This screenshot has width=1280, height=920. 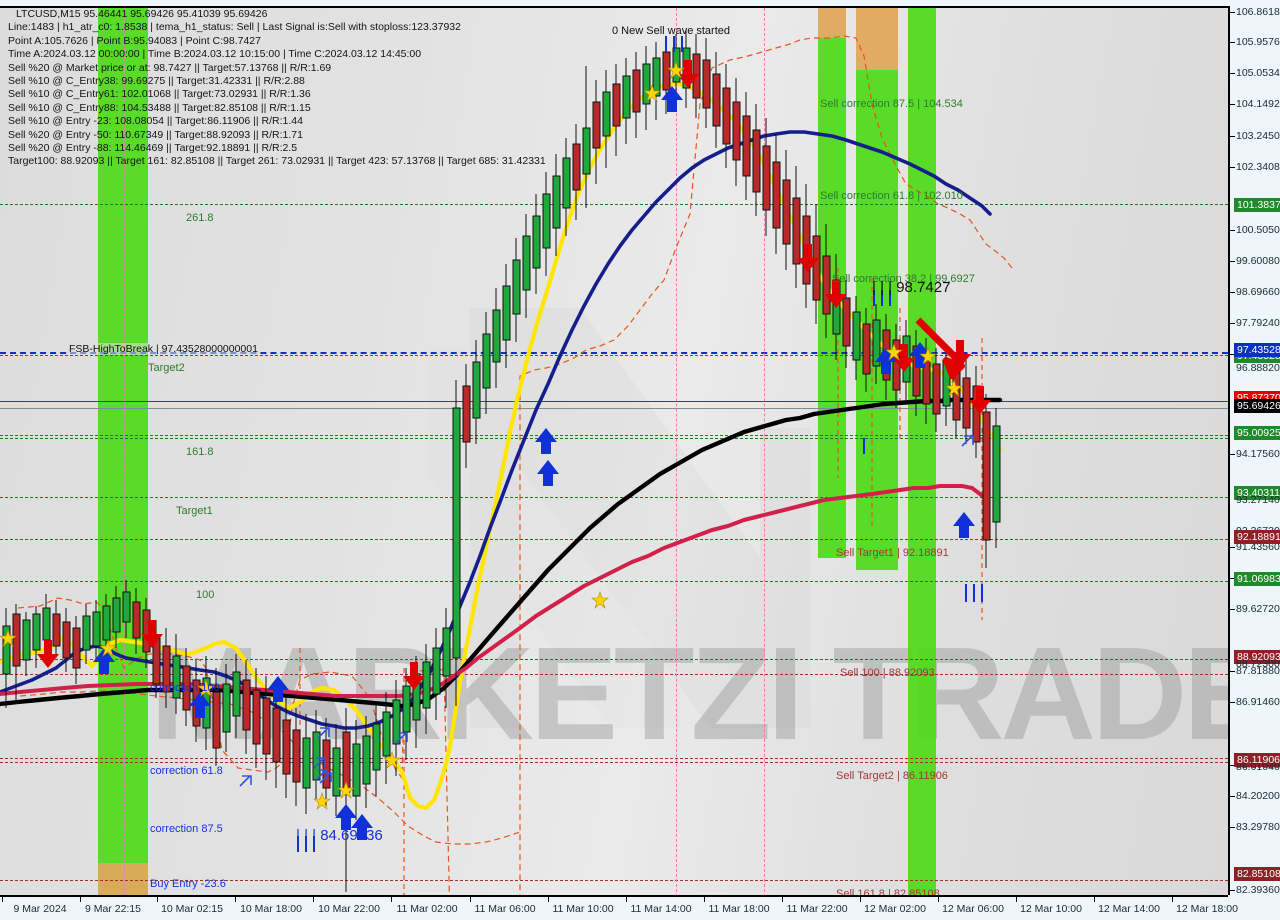 I want to click on time-tick-label: 12 Mar 10:00, so click(x=1051, y=909).